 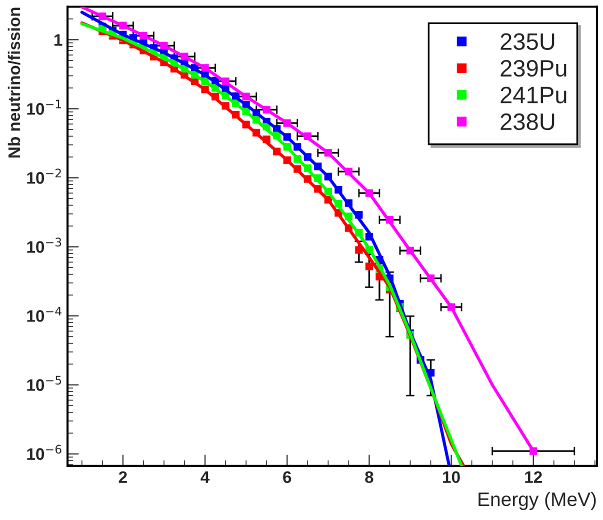 What do you see at coordinates (44, 107) in the screenshot?
I see `y-tick-label: 10$^{−1}$` at bounding box center [44, 107].